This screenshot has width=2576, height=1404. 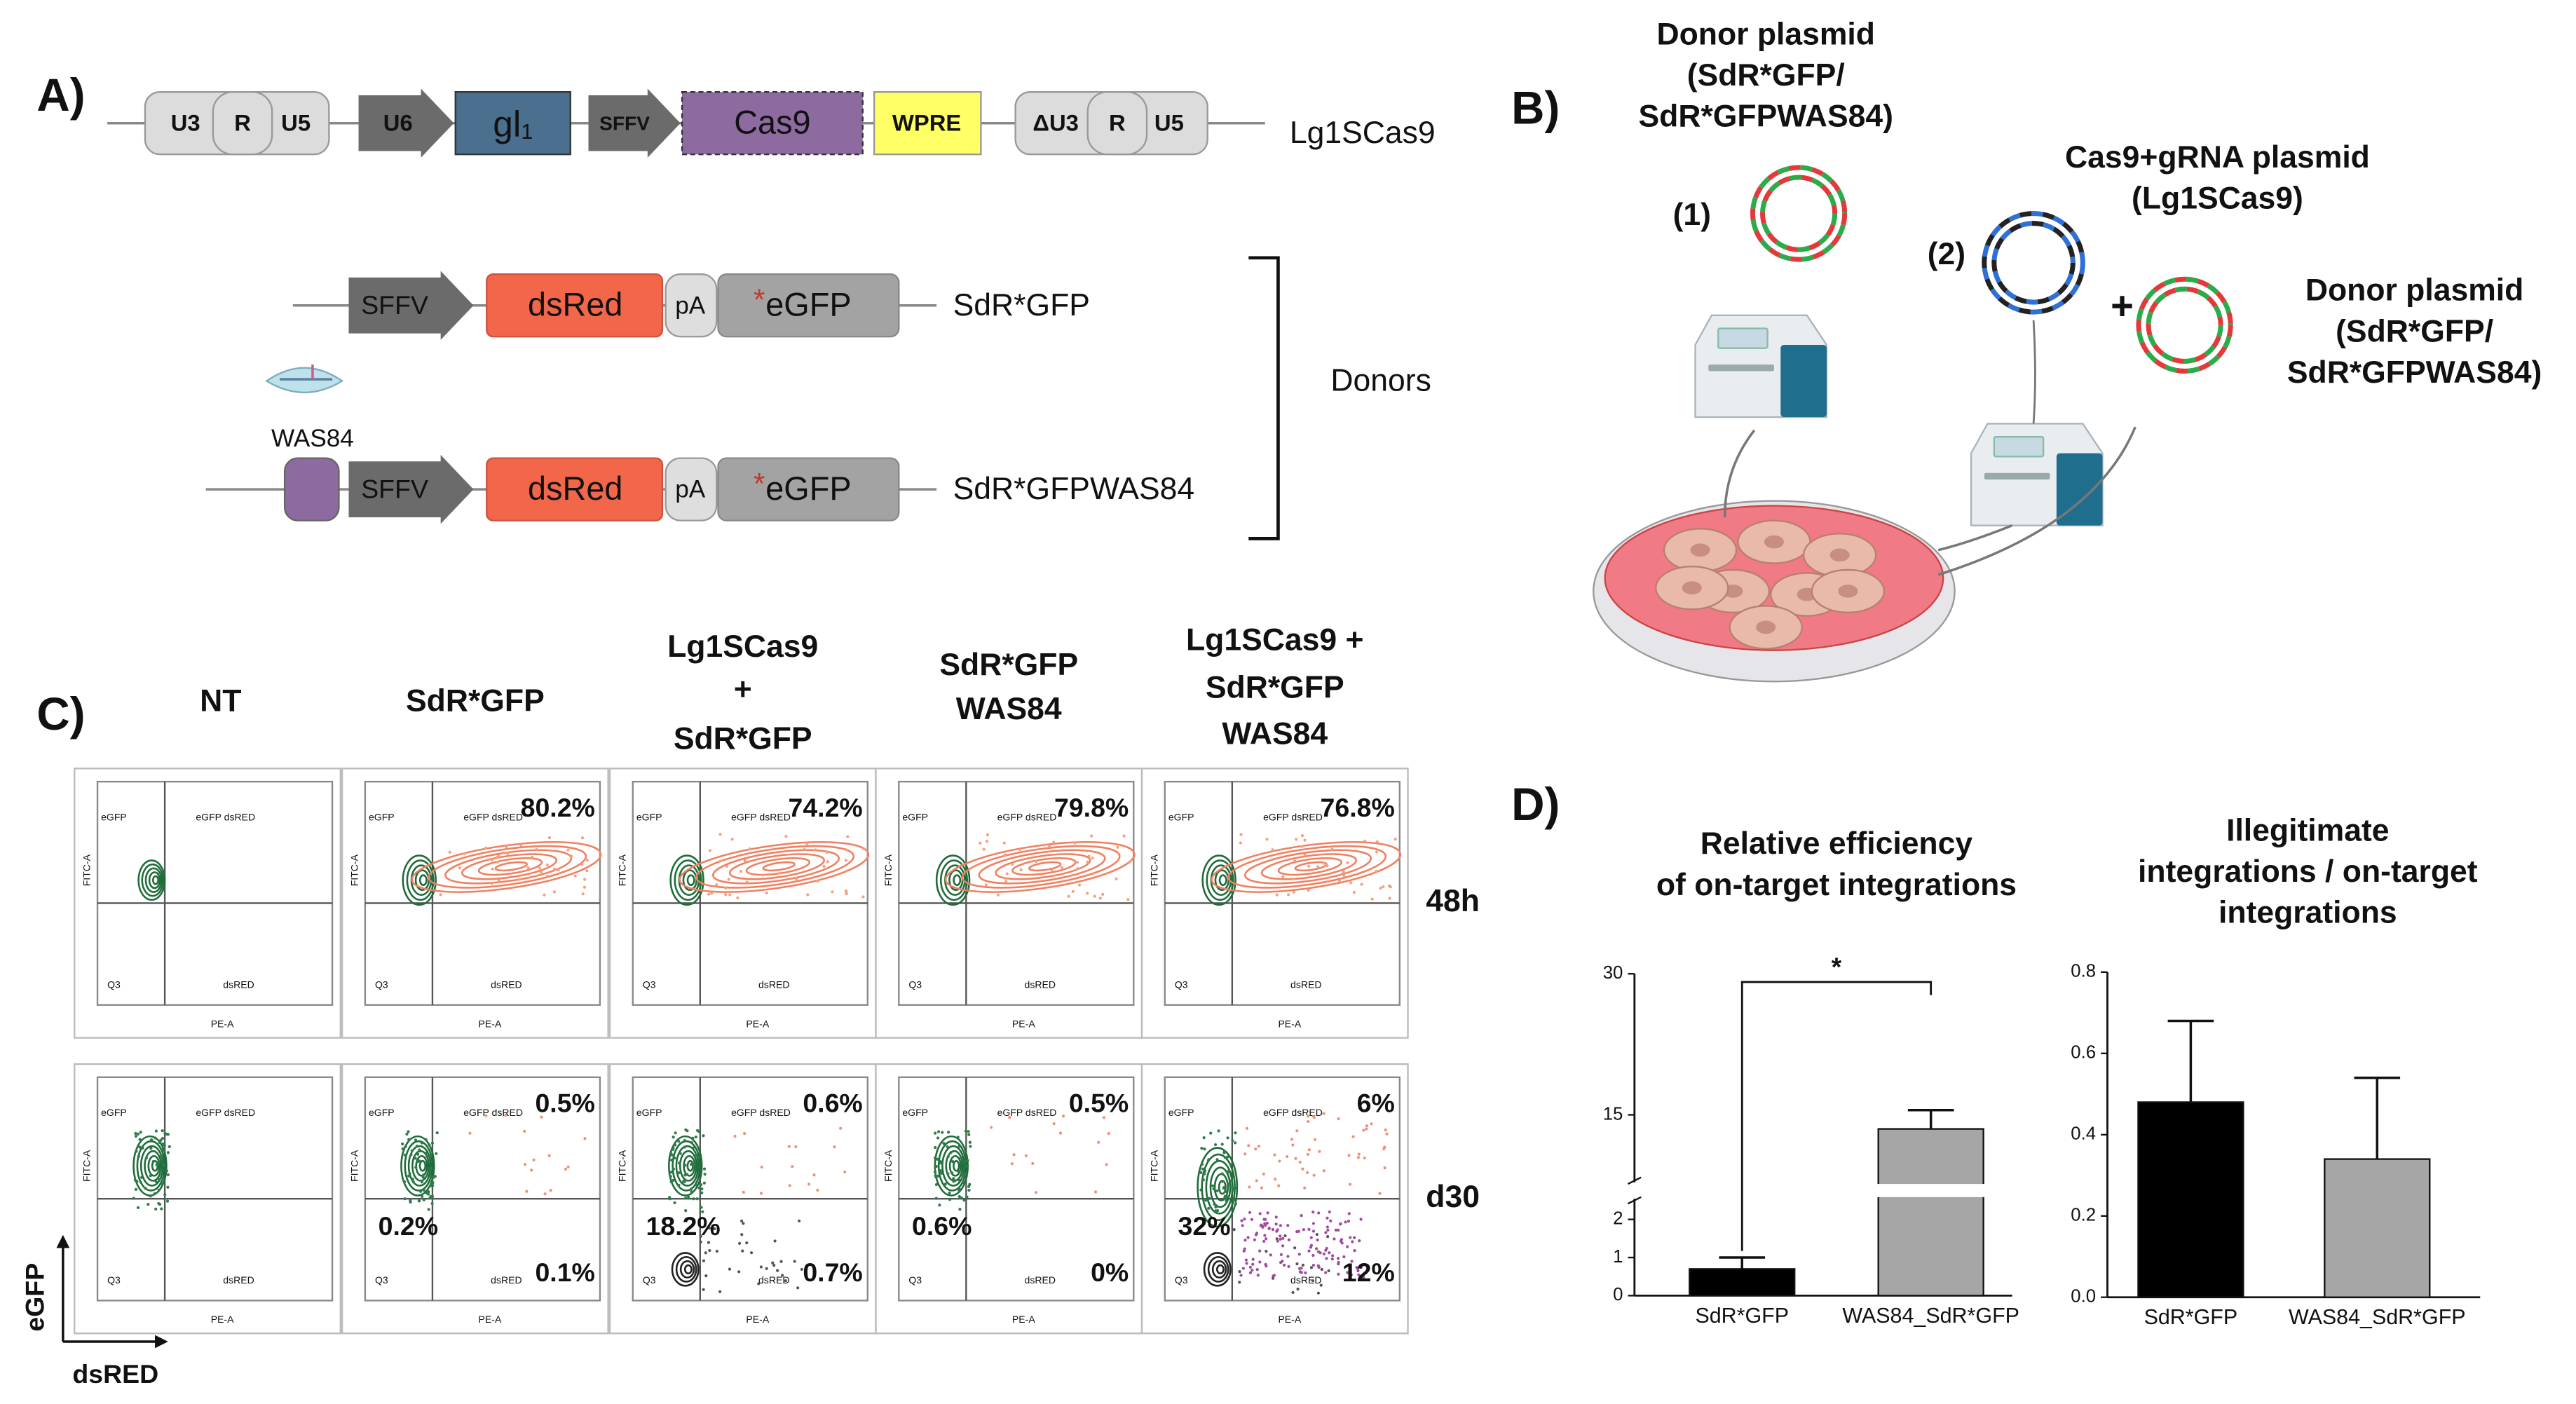 What do you see at coordinates (63, 1241) in the screenshot?
I see `axis-arrowhead` at bounding box center [63, 1241].